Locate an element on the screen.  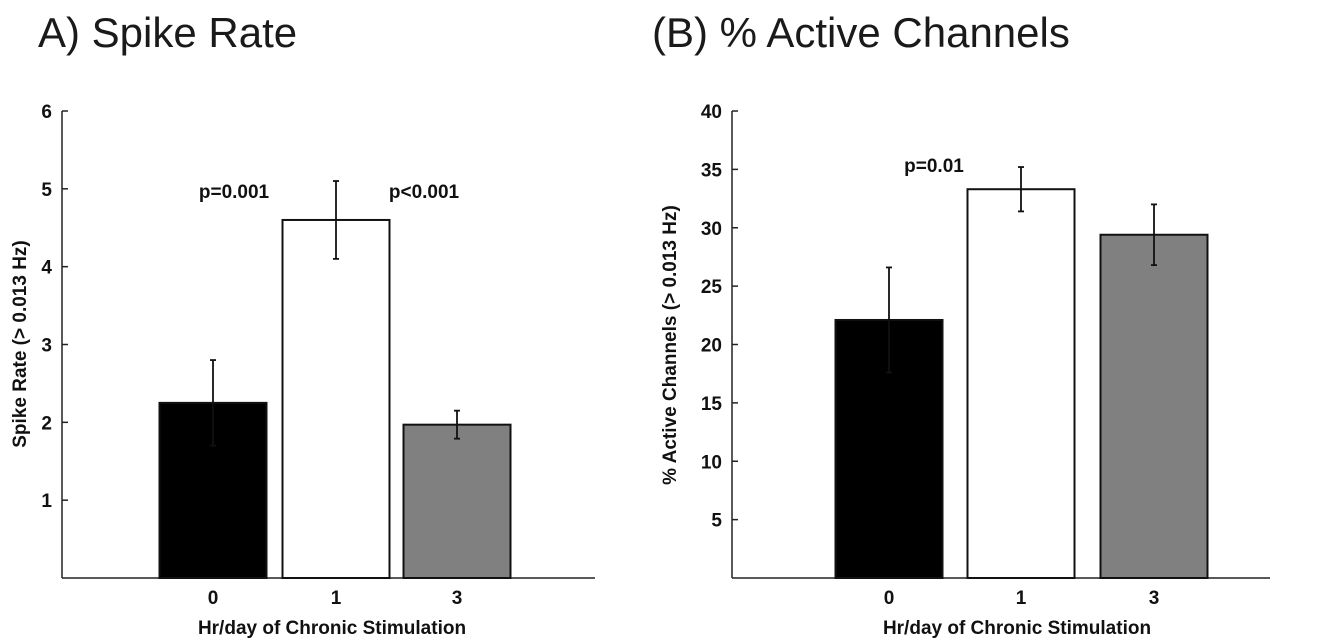
y-tick-label: 35 is located at coordinates (712, 170).